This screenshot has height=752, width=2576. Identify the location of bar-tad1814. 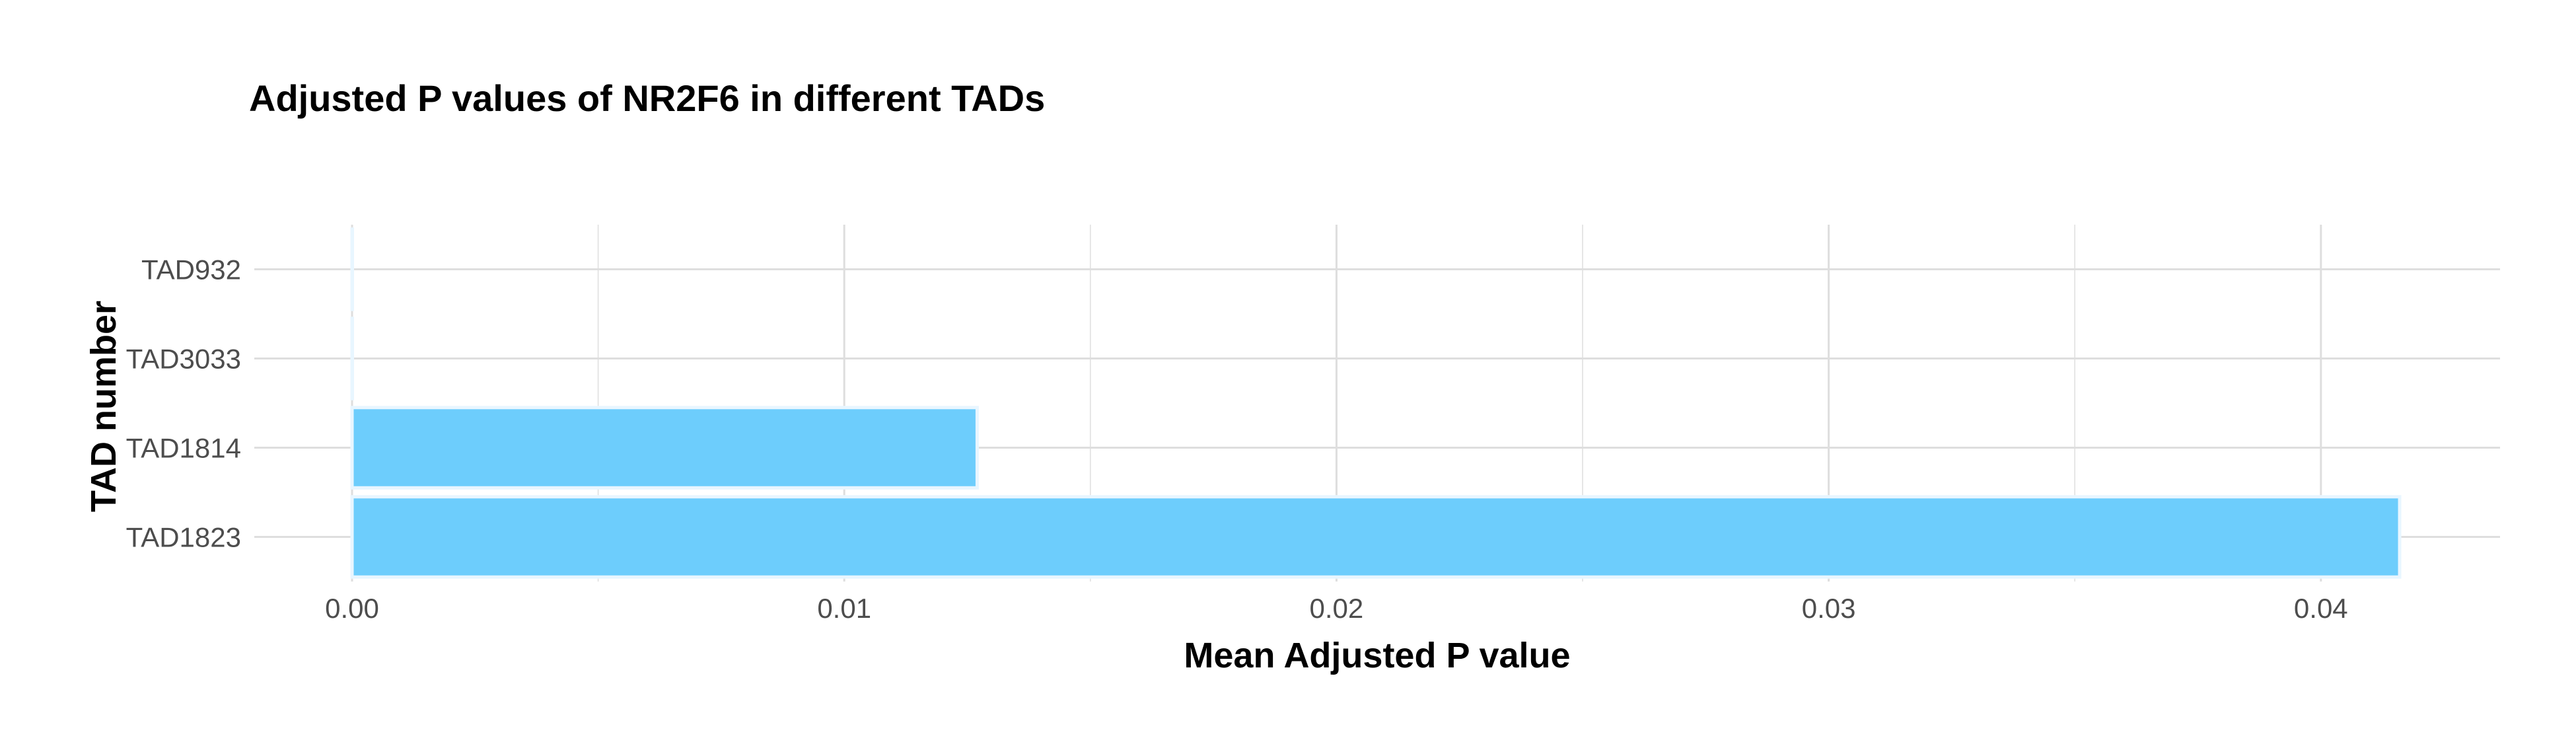
(664, 448).